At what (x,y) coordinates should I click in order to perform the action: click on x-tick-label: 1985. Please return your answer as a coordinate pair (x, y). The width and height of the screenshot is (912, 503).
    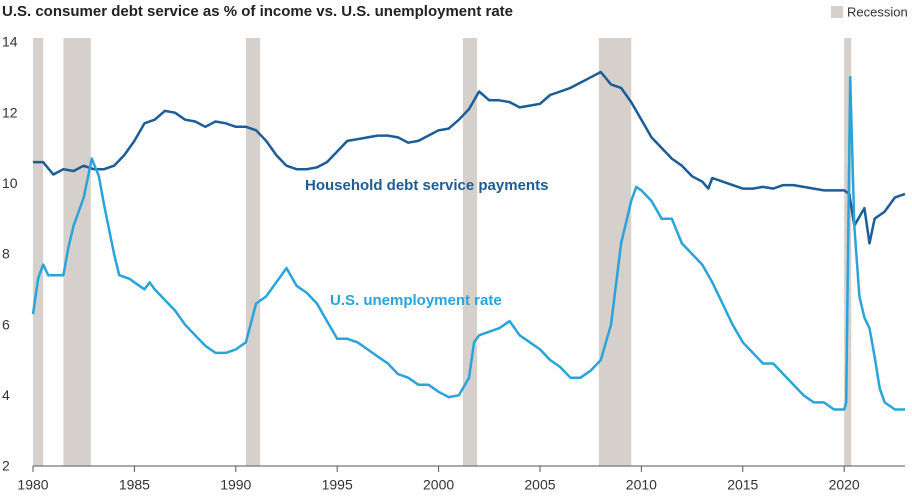
    Looking at the image, I should click on (134, 485).